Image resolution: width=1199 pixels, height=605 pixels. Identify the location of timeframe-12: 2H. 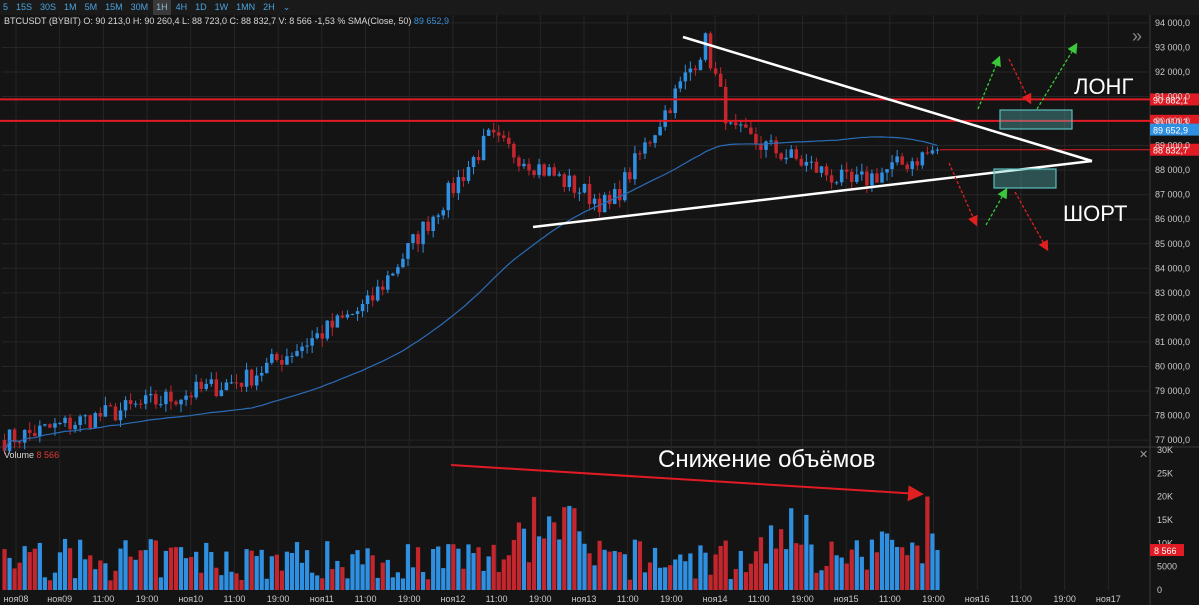
(269, 7).